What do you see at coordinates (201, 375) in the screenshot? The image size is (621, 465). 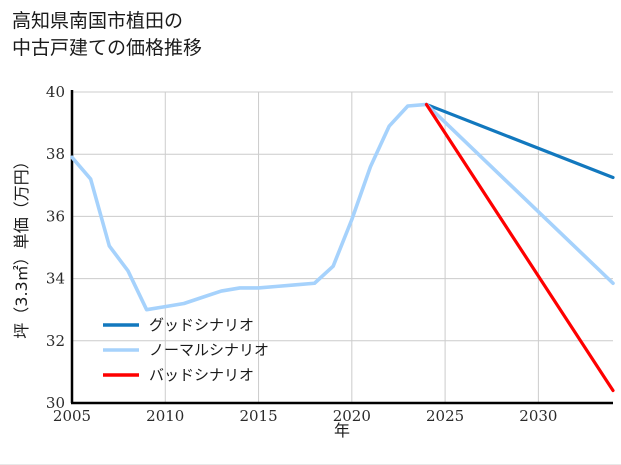 I see `legend-label-2: バッドシナリオ` at bounding box center [201, 375].